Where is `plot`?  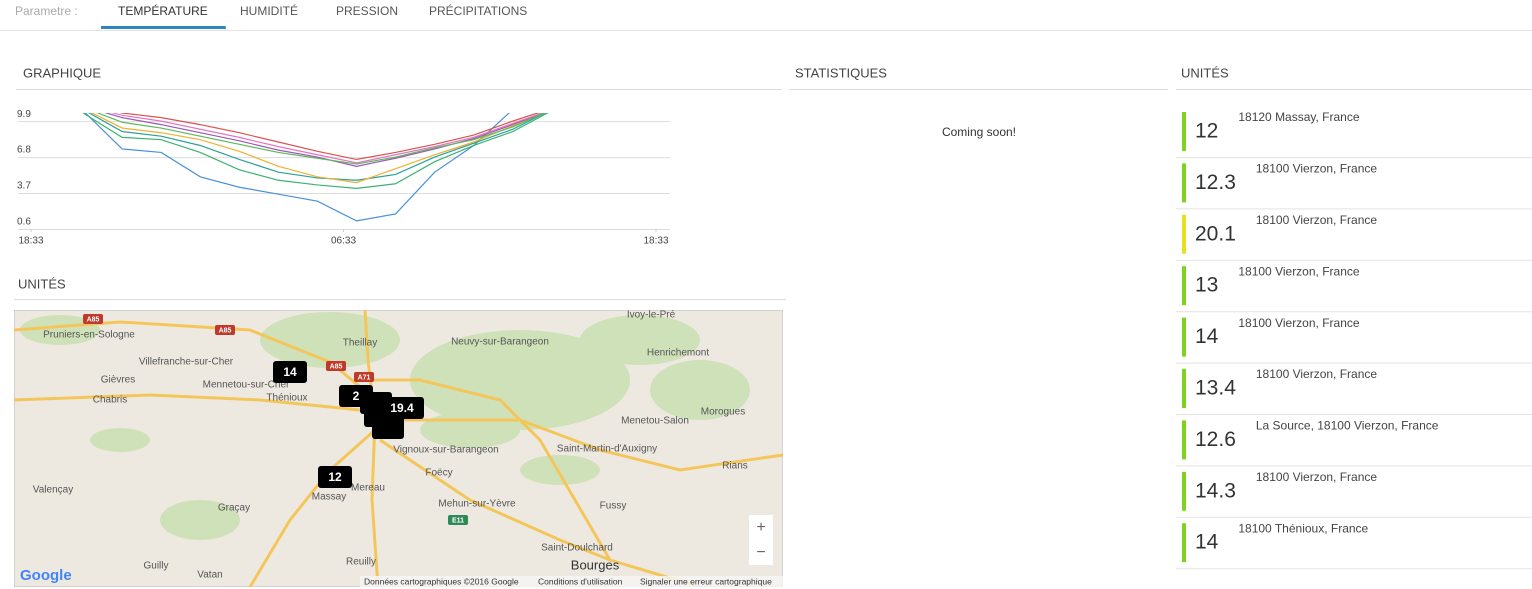
plot is located at coordinates (315, 167).